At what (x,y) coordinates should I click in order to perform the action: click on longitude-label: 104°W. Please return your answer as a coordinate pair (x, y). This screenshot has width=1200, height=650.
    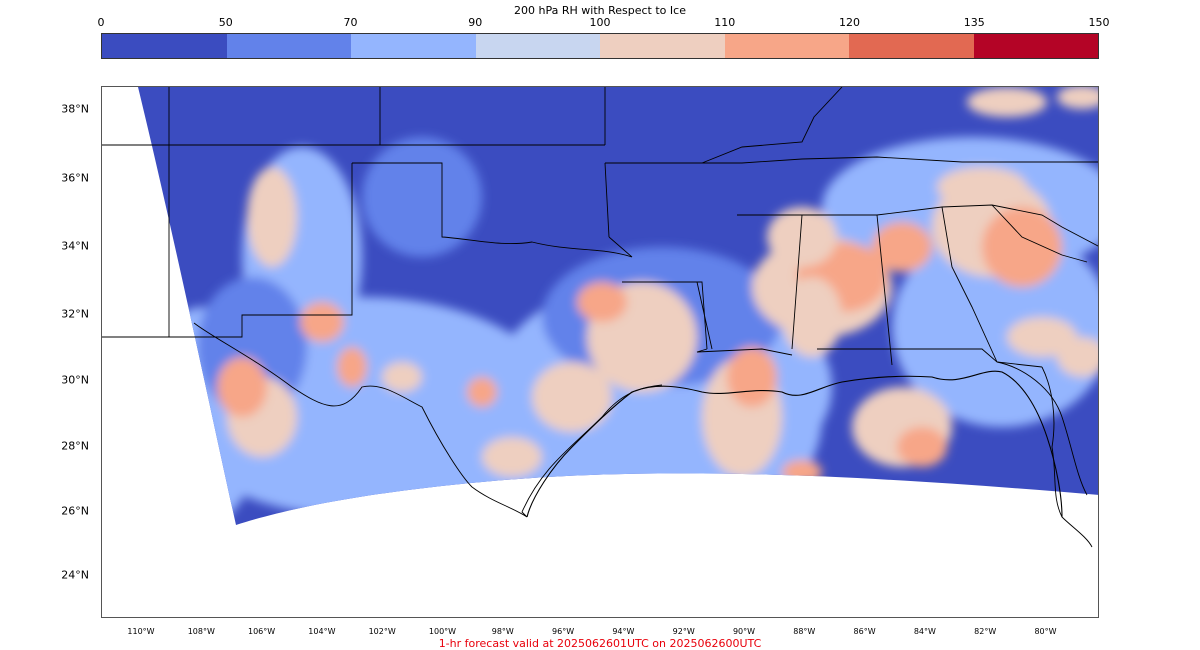
    Looking at the image, I should click on (322, 631).